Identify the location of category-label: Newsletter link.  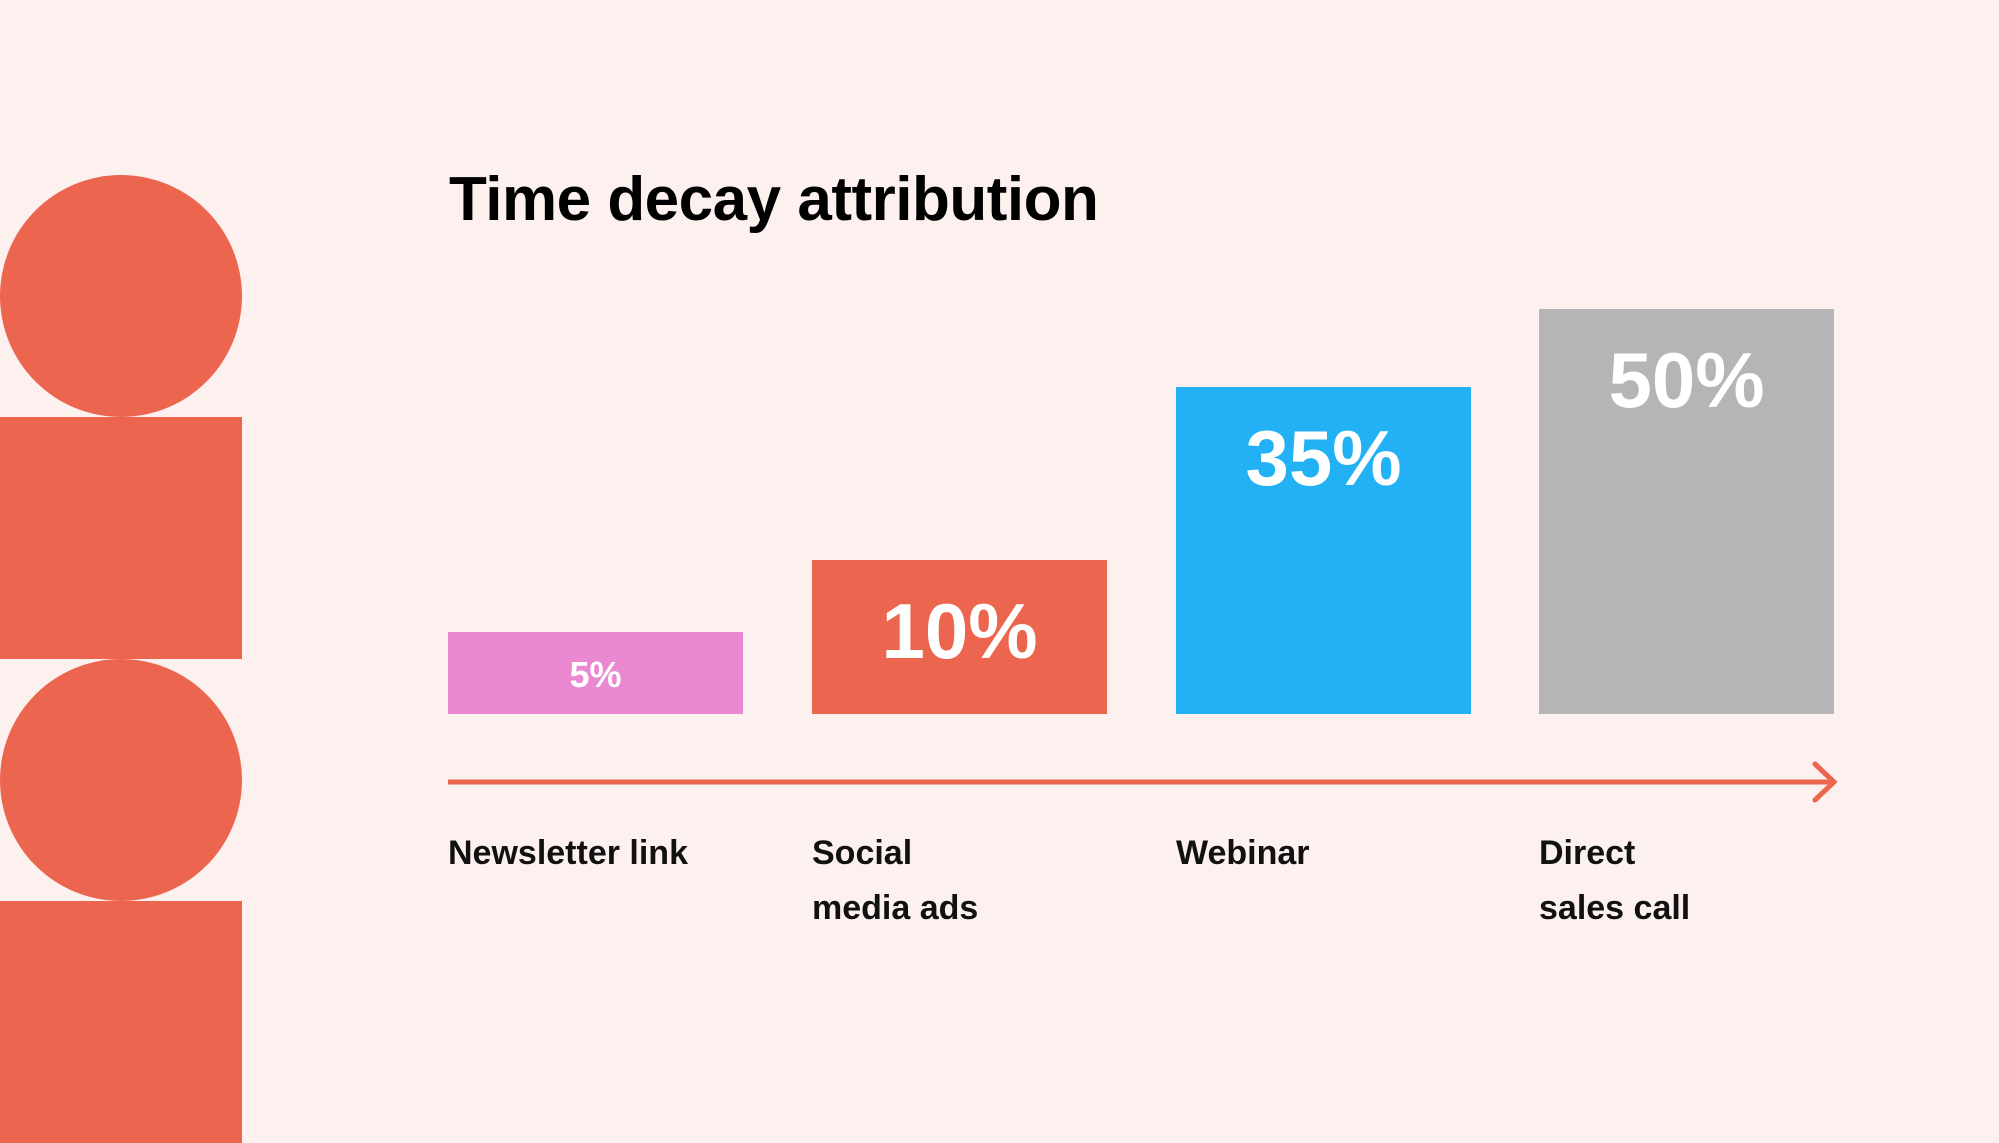
(598, 853).